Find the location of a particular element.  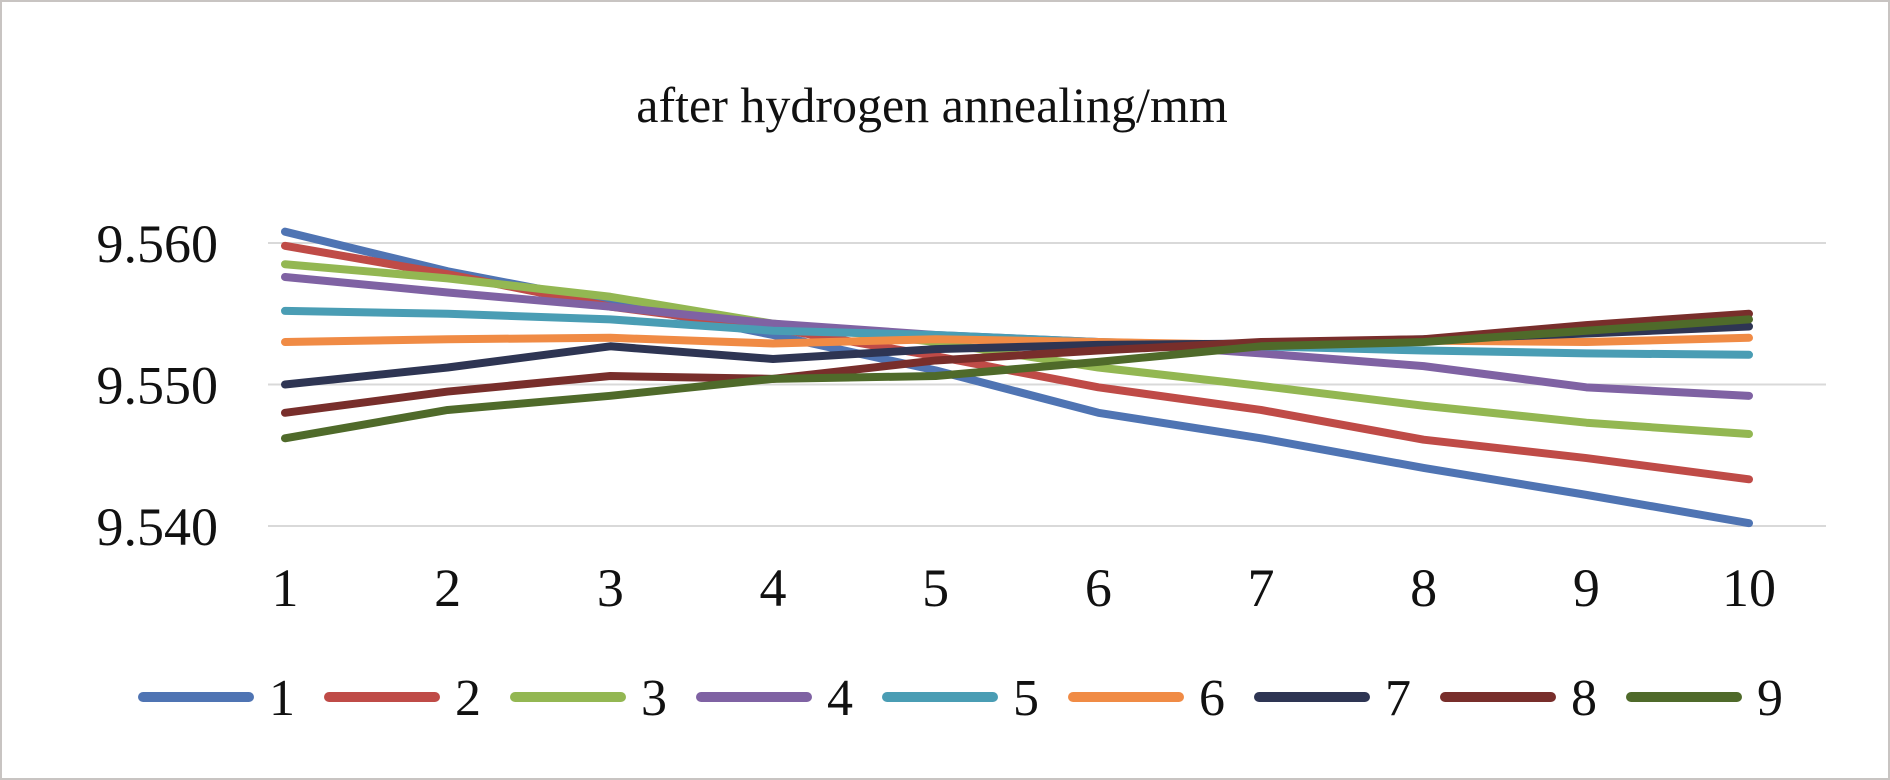

x-tick-label: 1 is located at coordinates (285, 588).